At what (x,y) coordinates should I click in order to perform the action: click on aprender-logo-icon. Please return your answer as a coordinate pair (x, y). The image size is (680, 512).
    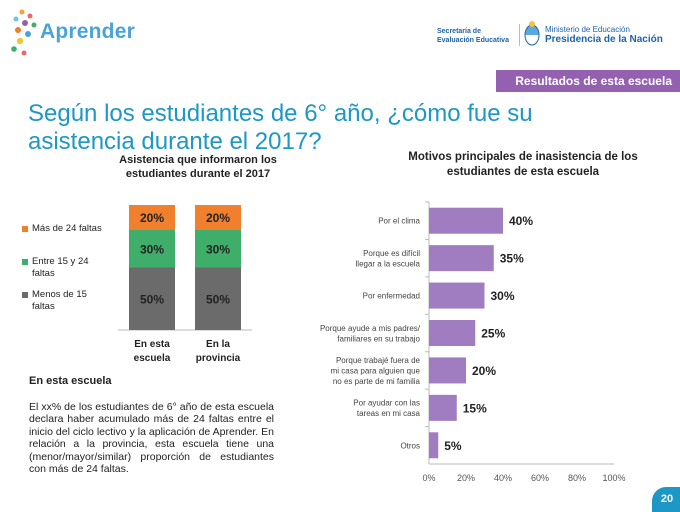
    Looking at the image, I should click on (24, 32).